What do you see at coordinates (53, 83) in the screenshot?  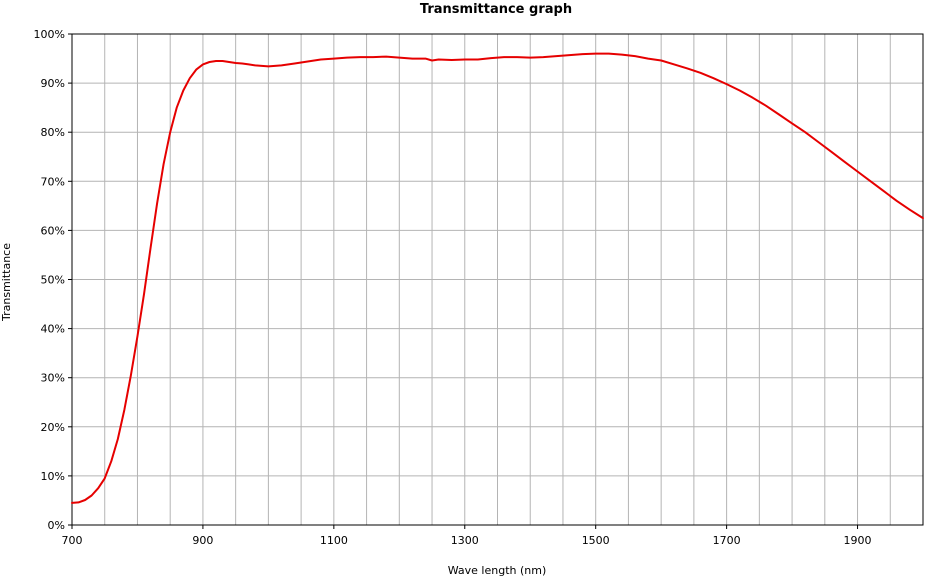 I see `y-tick-label: 90%` at bounding box center [53, 83].